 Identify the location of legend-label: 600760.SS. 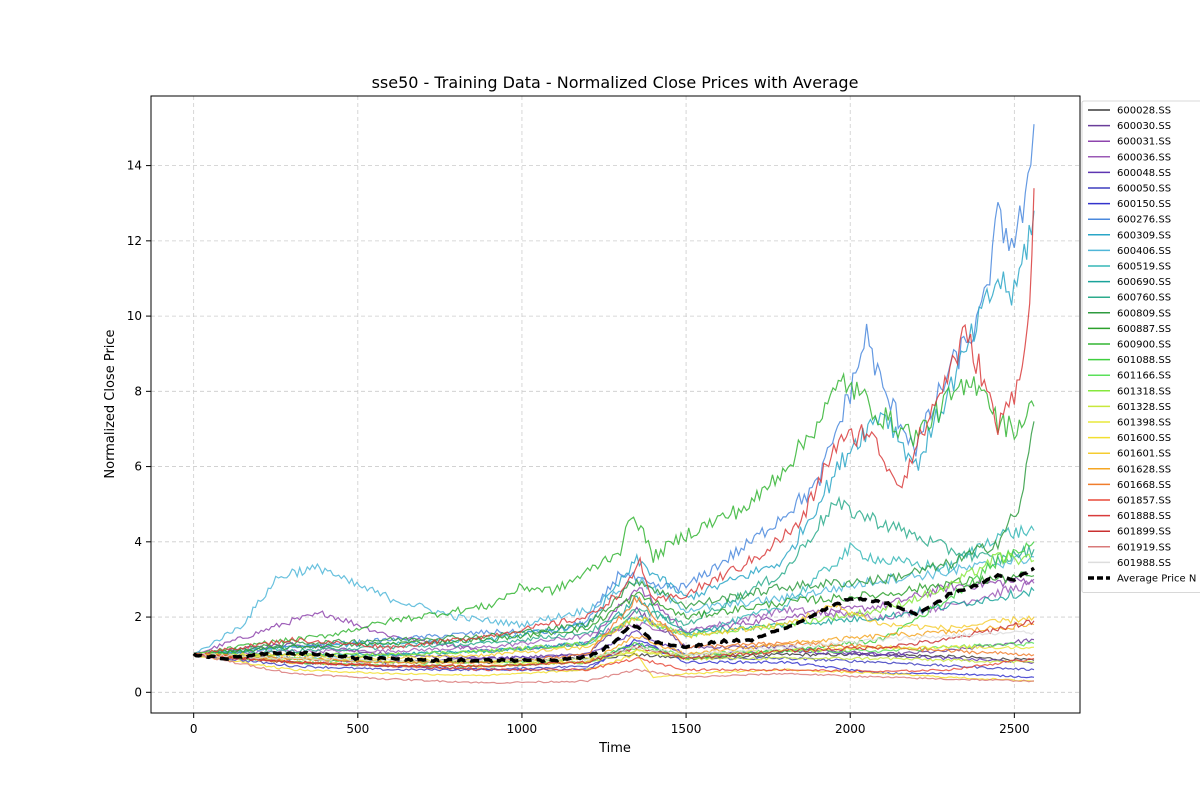
(1144, 298).